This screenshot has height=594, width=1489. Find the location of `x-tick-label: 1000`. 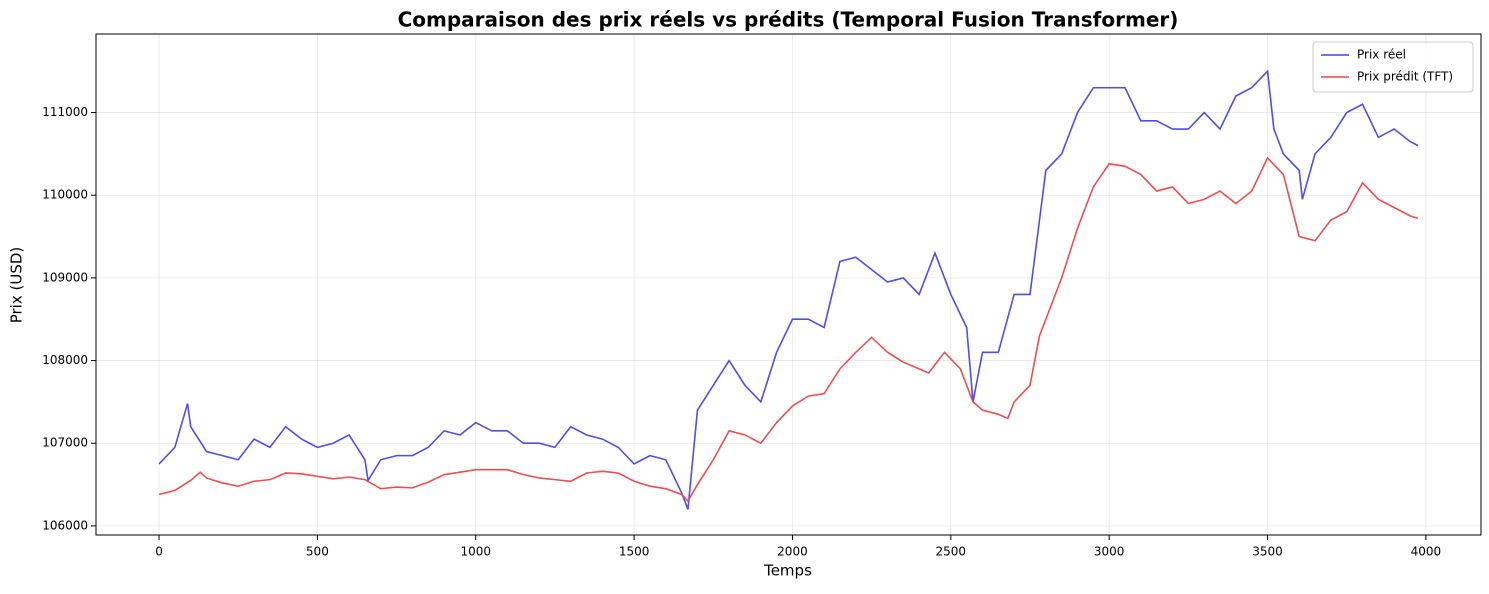

x-tick-label: 1000 is located at coordinates (475, 552).